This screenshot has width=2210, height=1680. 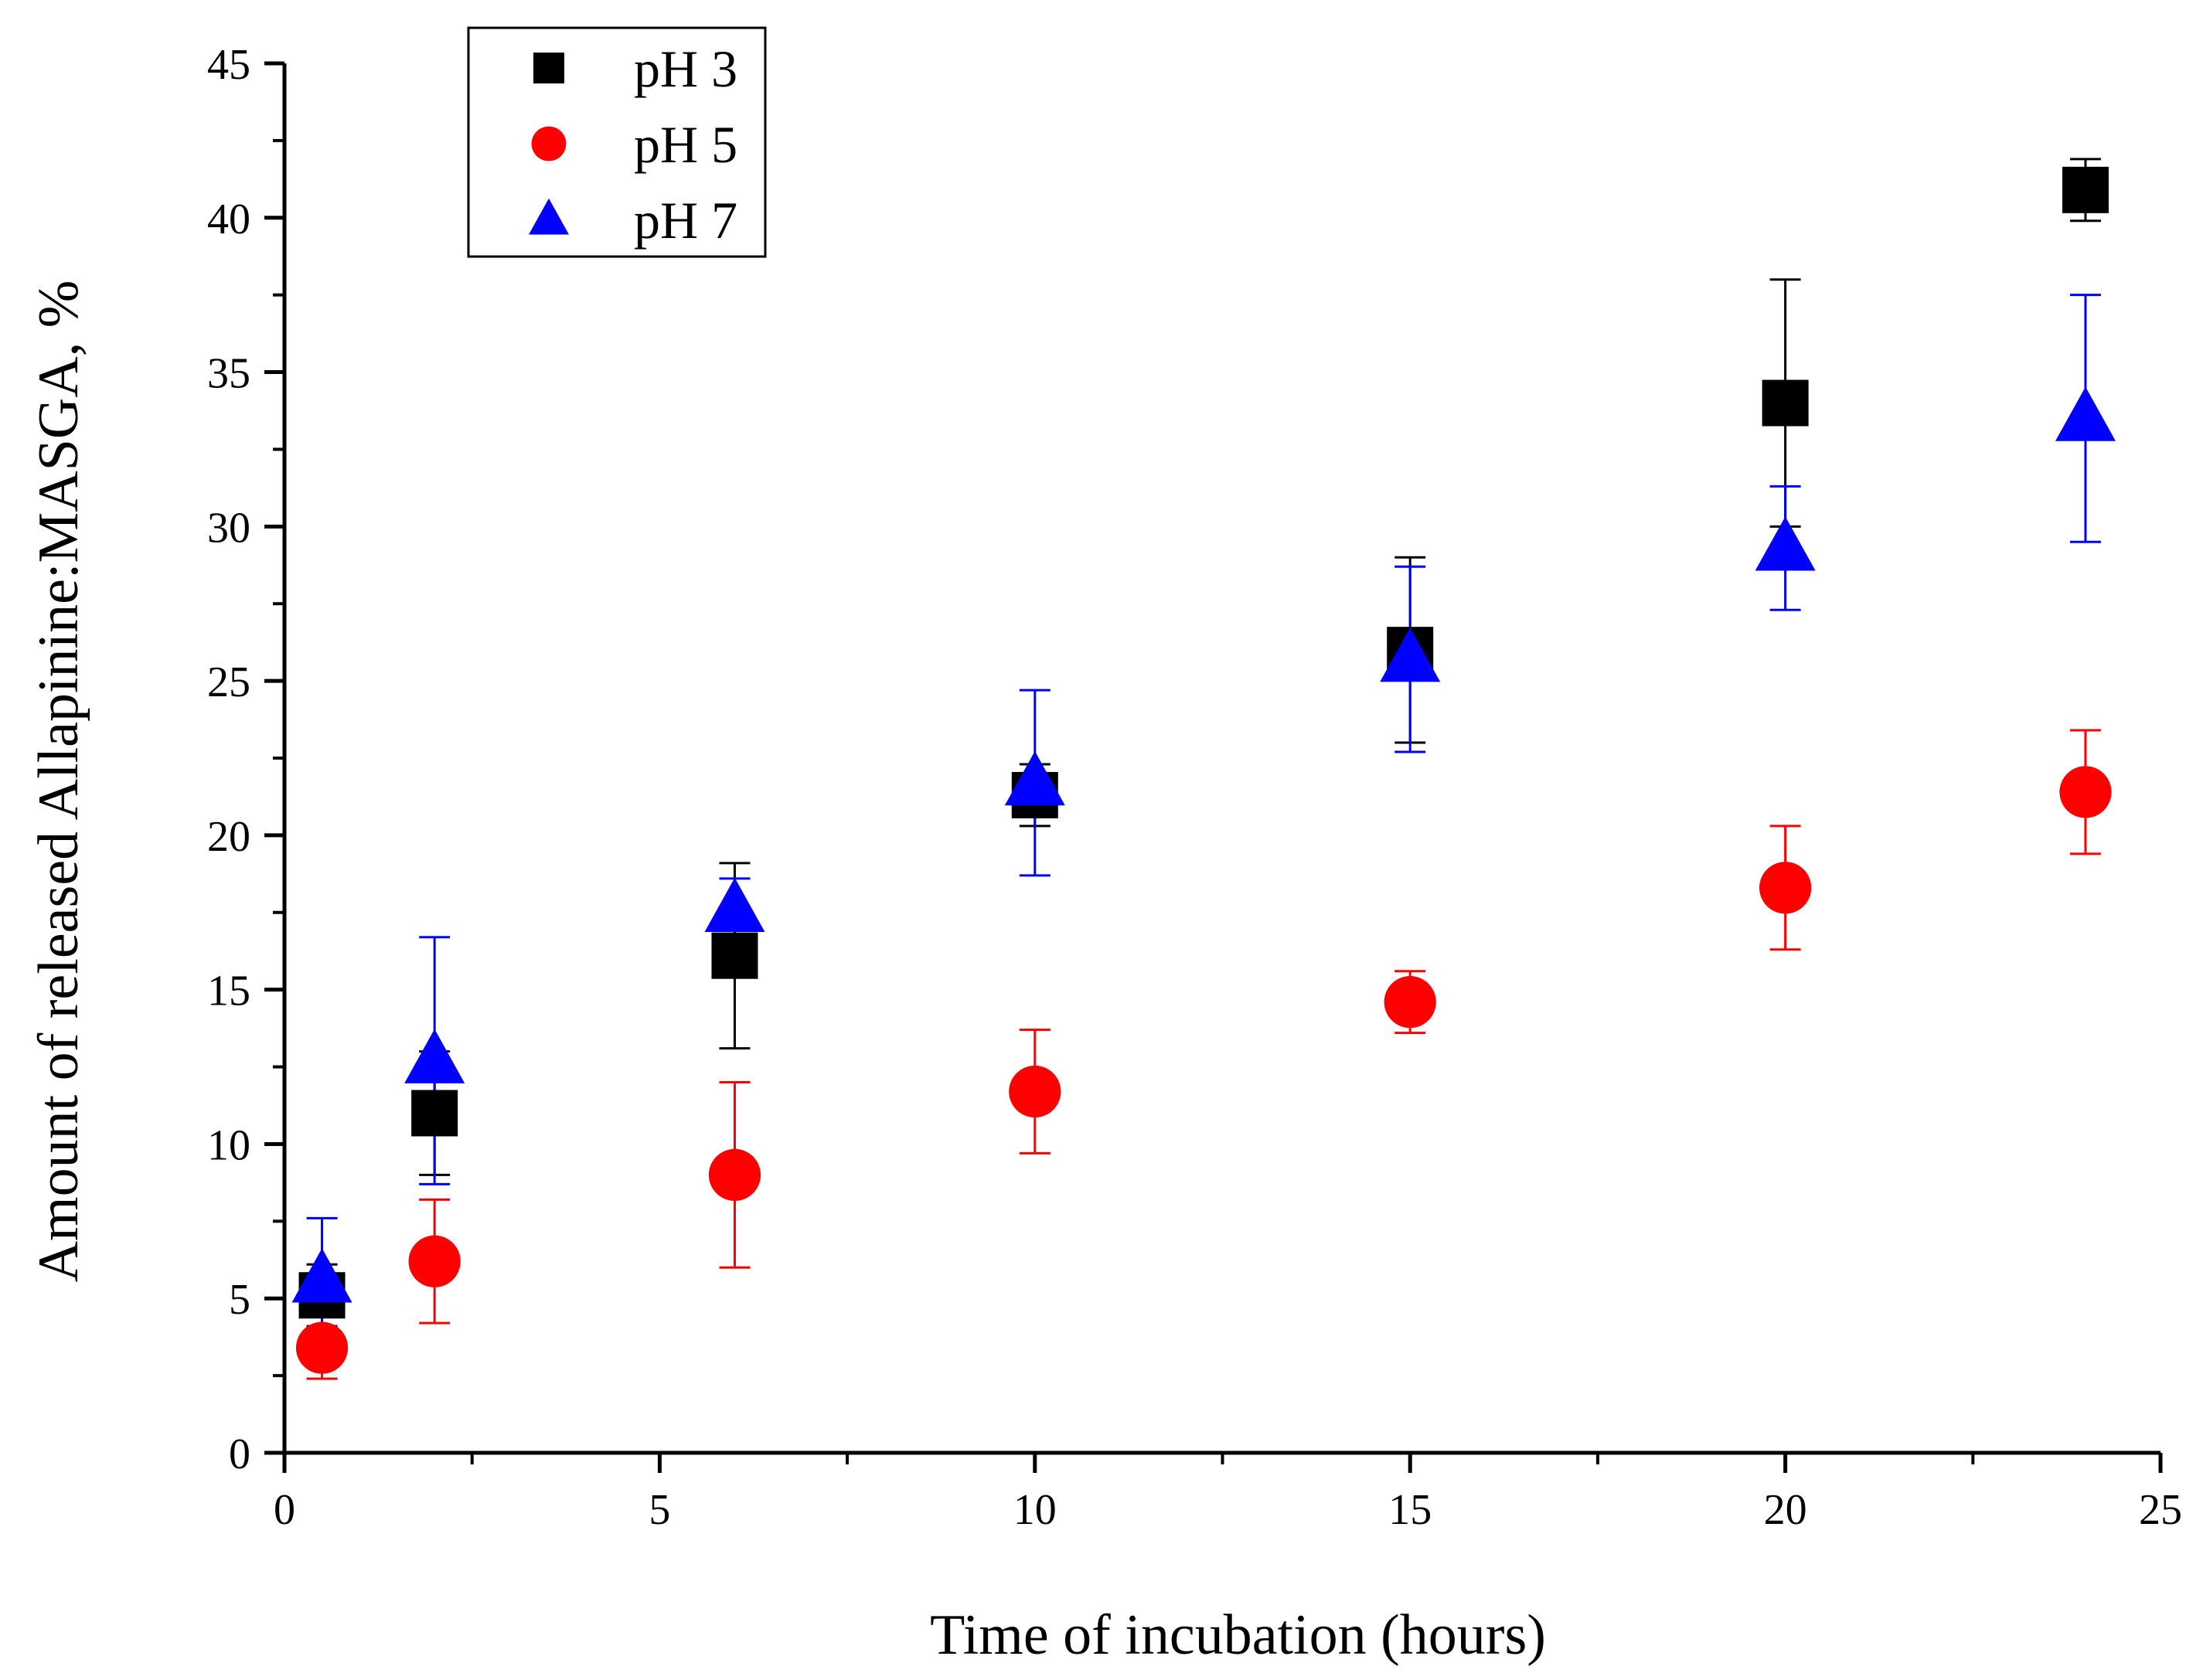 What do you see at coordinates (1238, 1635) in the screenshot?
I see `x-axis-title: Time of incubation (hours)` at bounding box center [1238, 1635].